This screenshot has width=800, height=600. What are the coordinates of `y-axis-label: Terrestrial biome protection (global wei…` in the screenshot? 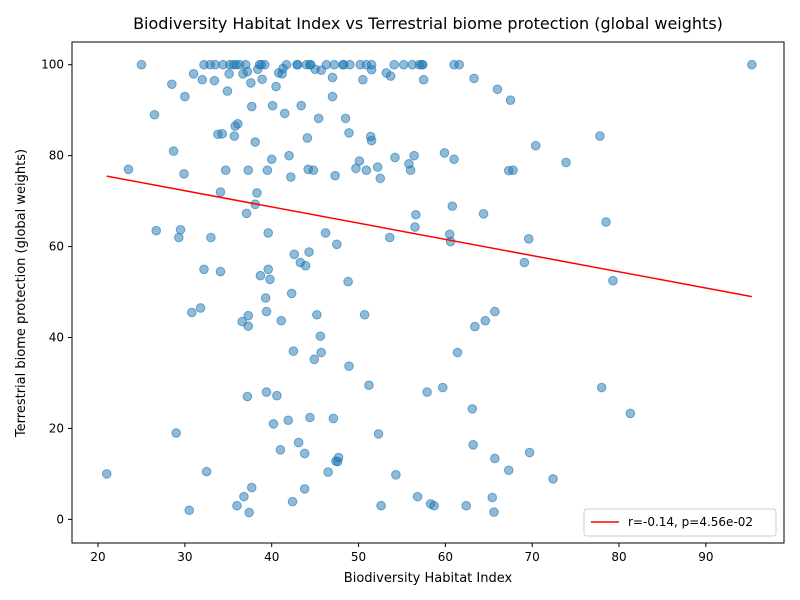 It's located at (21, 293).